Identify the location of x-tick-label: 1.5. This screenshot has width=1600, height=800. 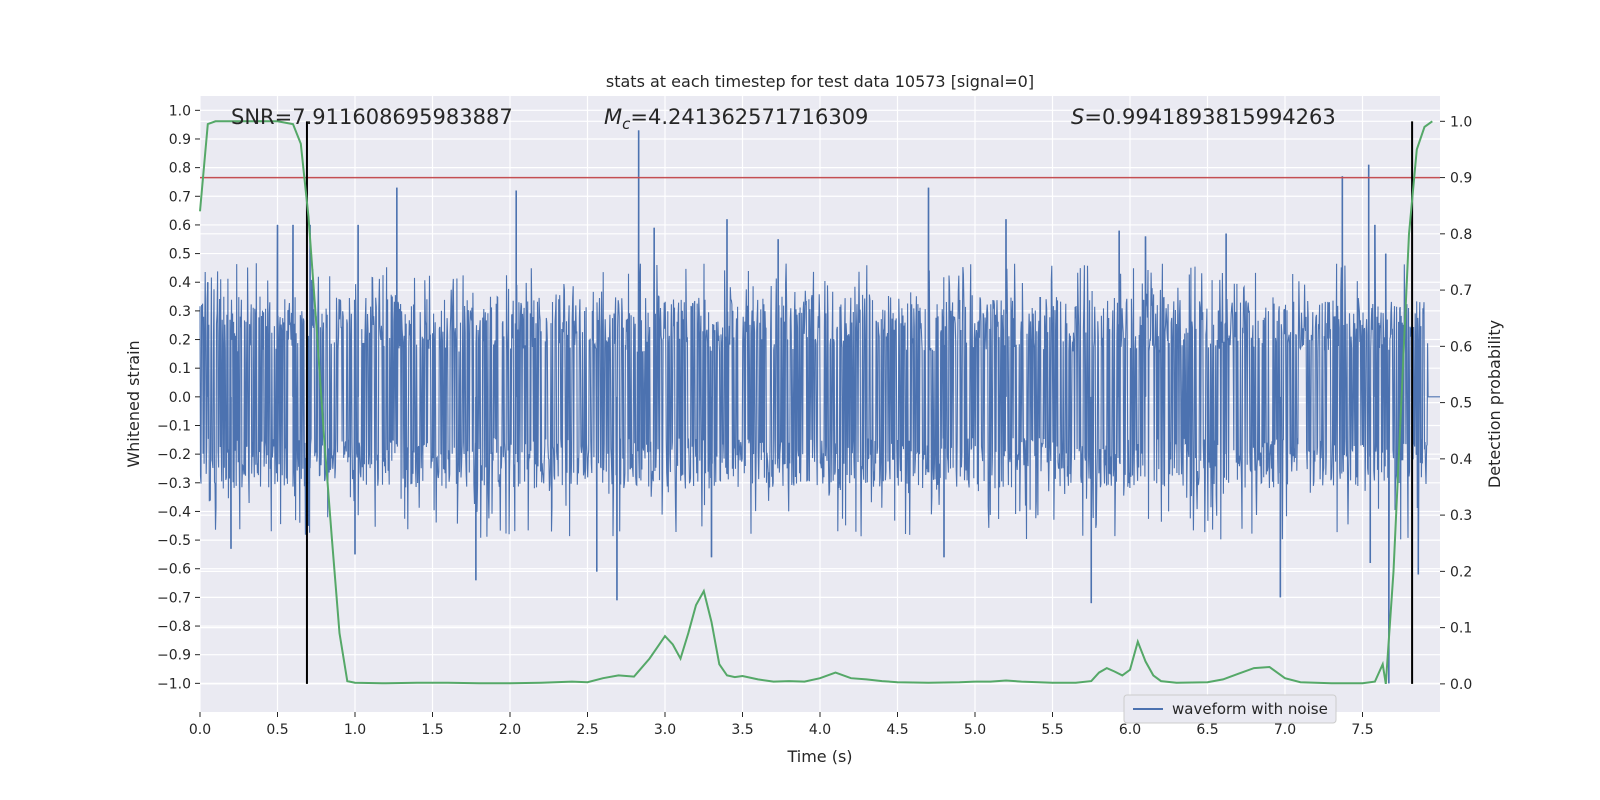
(432, 730).